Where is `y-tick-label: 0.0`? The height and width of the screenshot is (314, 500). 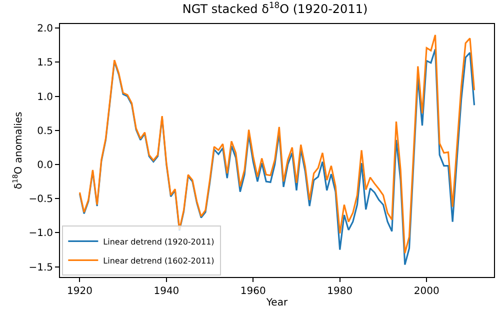 y-tick-label: 0.0 is located at coordinates (45, 165).